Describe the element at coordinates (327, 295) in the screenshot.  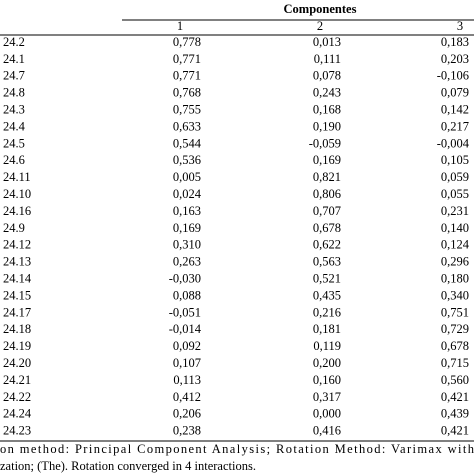
I see `cell-value: 0,435` at that location.